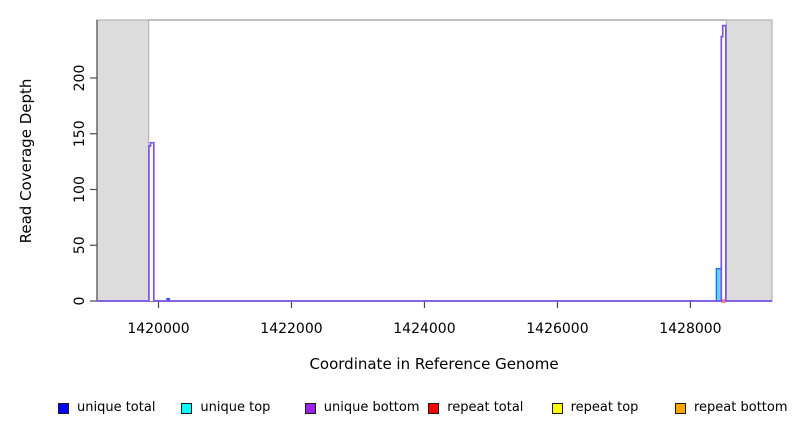 The height and width of the screenshot is (432, 792). I want to click on x-axis-tick-label: 1428000, so click(690, 329).